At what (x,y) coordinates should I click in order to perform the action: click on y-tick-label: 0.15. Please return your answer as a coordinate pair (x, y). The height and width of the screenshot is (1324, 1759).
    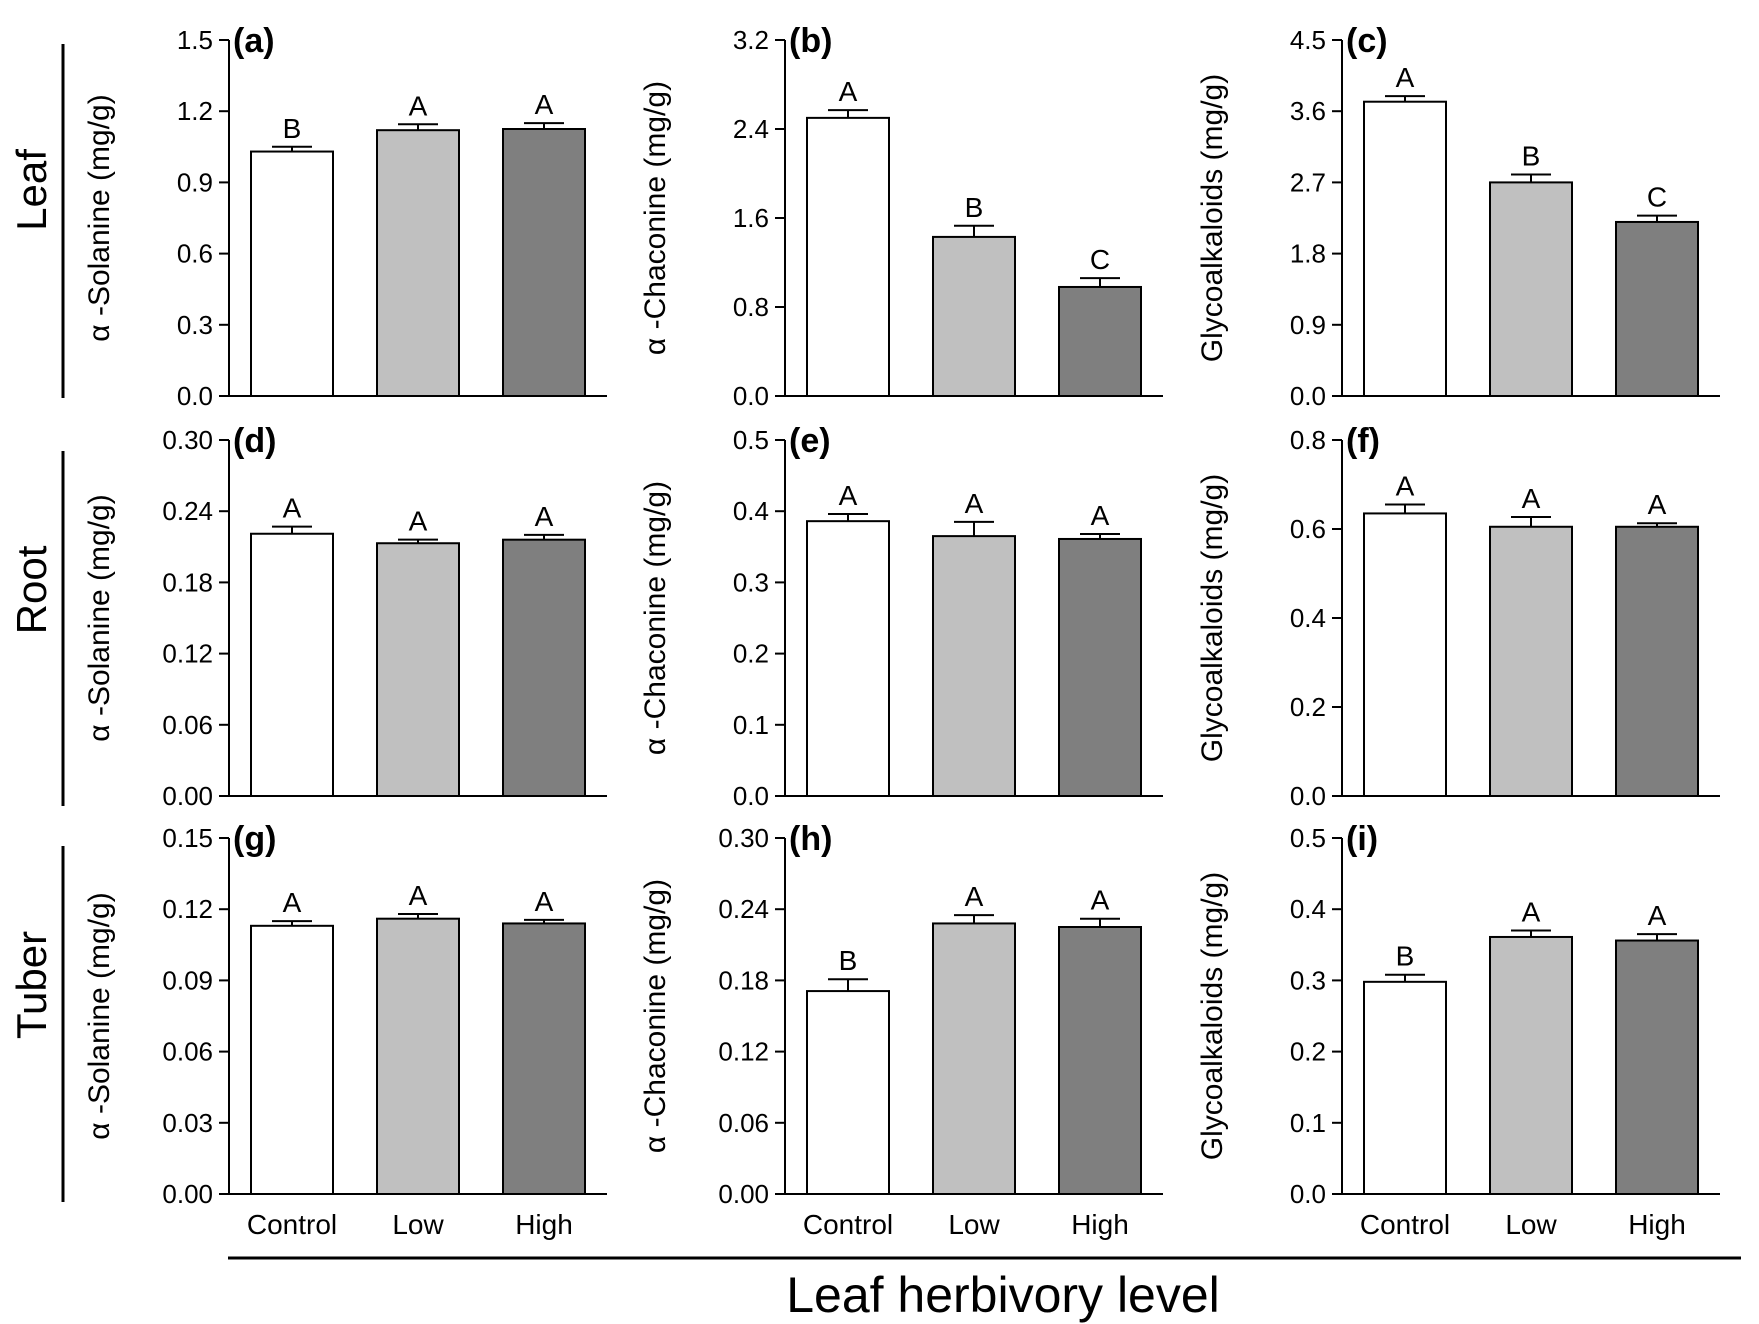
    Looking at the image, I should click on (187, 838).